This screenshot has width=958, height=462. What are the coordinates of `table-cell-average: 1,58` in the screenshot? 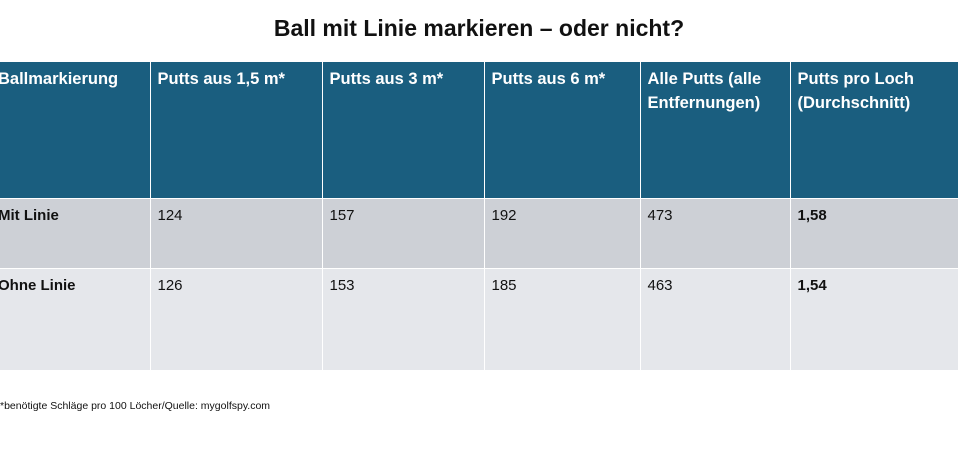 It's located at (873, 232).